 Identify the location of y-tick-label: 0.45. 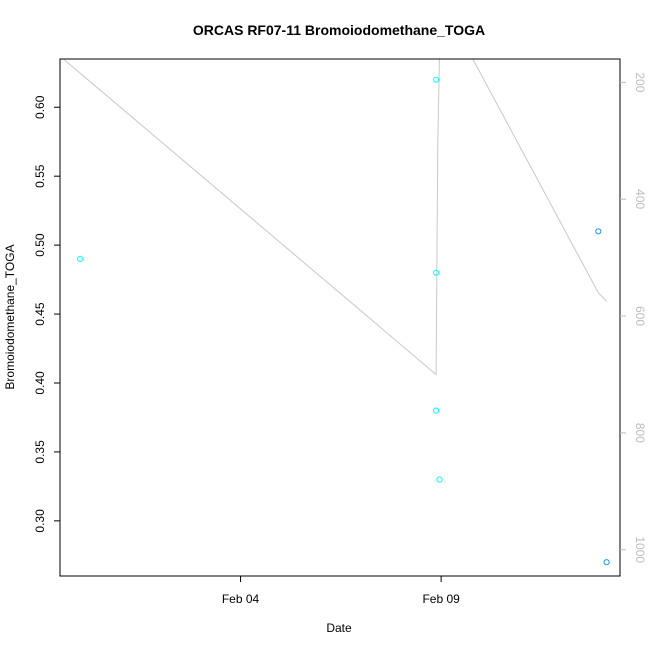
(40, 314).